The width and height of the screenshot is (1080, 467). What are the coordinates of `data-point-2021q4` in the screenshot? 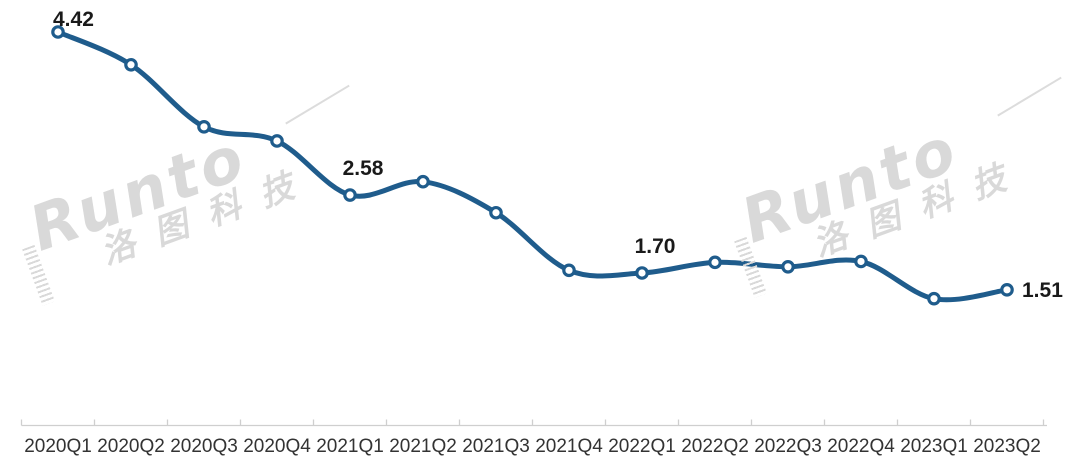 It's located at (569, 270).